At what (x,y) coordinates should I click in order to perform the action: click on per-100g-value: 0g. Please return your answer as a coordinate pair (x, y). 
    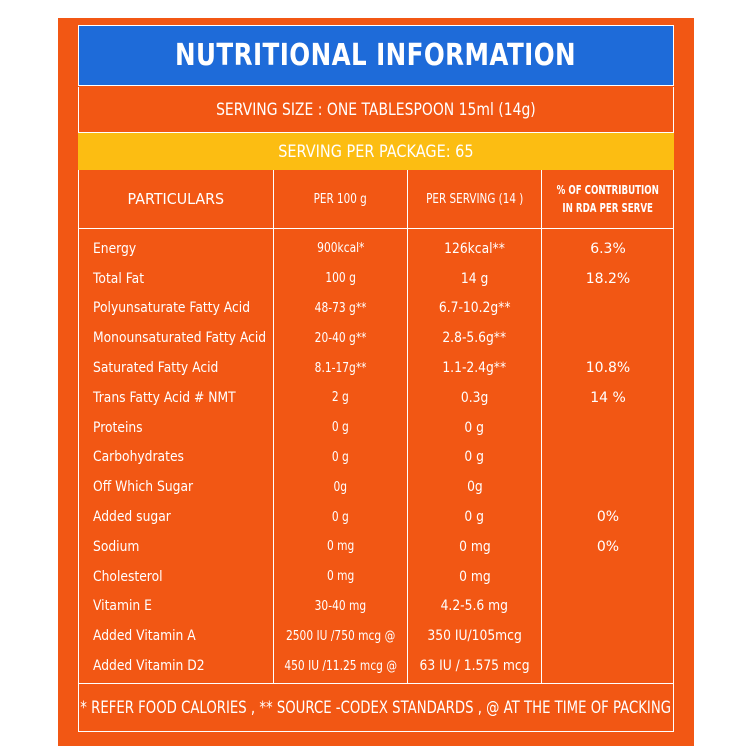
    Looking at the image, I should click on (340, 487).